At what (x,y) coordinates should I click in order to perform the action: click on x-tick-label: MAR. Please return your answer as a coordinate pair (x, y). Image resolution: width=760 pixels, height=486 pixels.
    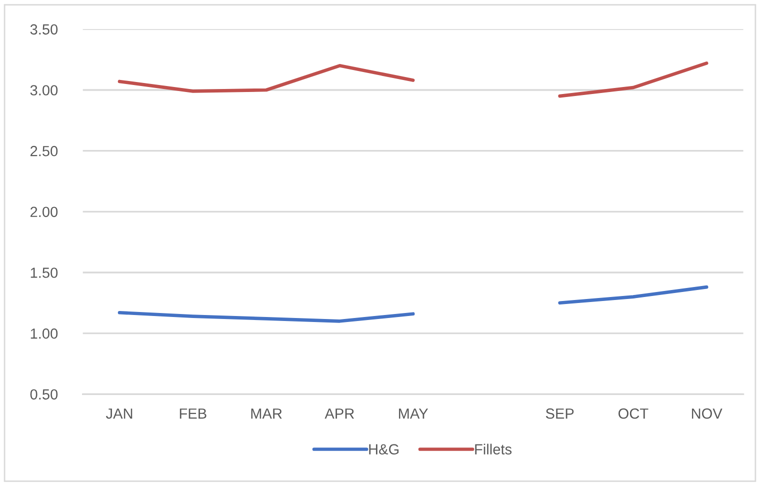
    Looking at the image, I should click on (266, 413).